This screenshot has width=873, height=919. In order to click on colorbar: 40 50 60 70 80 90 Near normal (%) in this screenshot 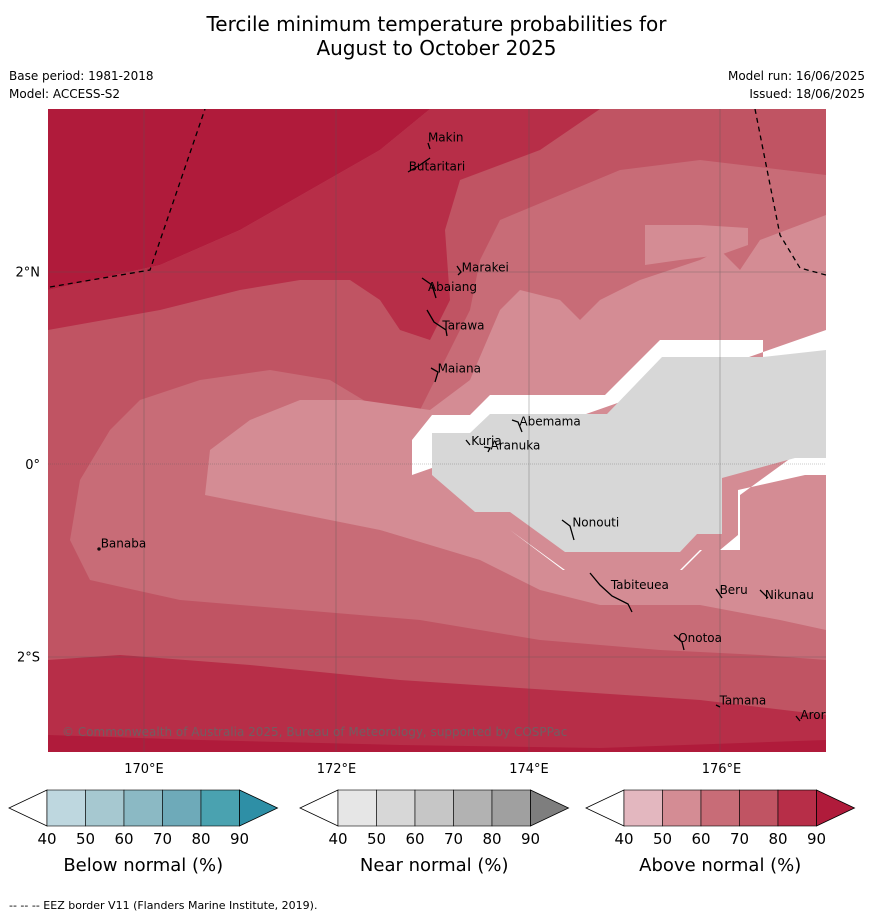, I will do `click(434, 832)`.